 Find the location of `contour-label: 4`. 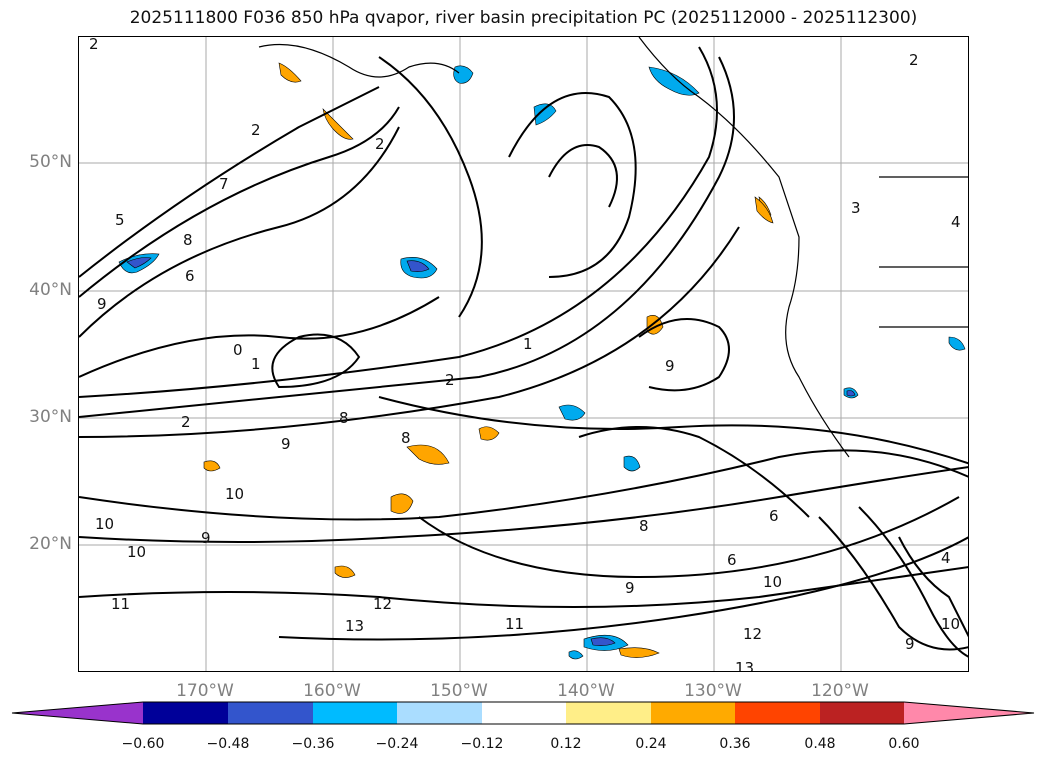

contour-label: 4 is located at coordinates (946, 558).